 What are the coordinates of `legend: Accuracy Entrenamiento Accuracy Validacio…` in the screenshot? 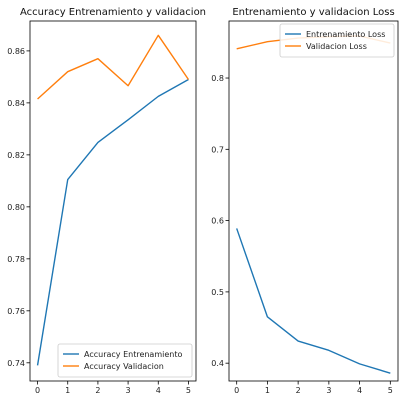 It's located at (125, 360).